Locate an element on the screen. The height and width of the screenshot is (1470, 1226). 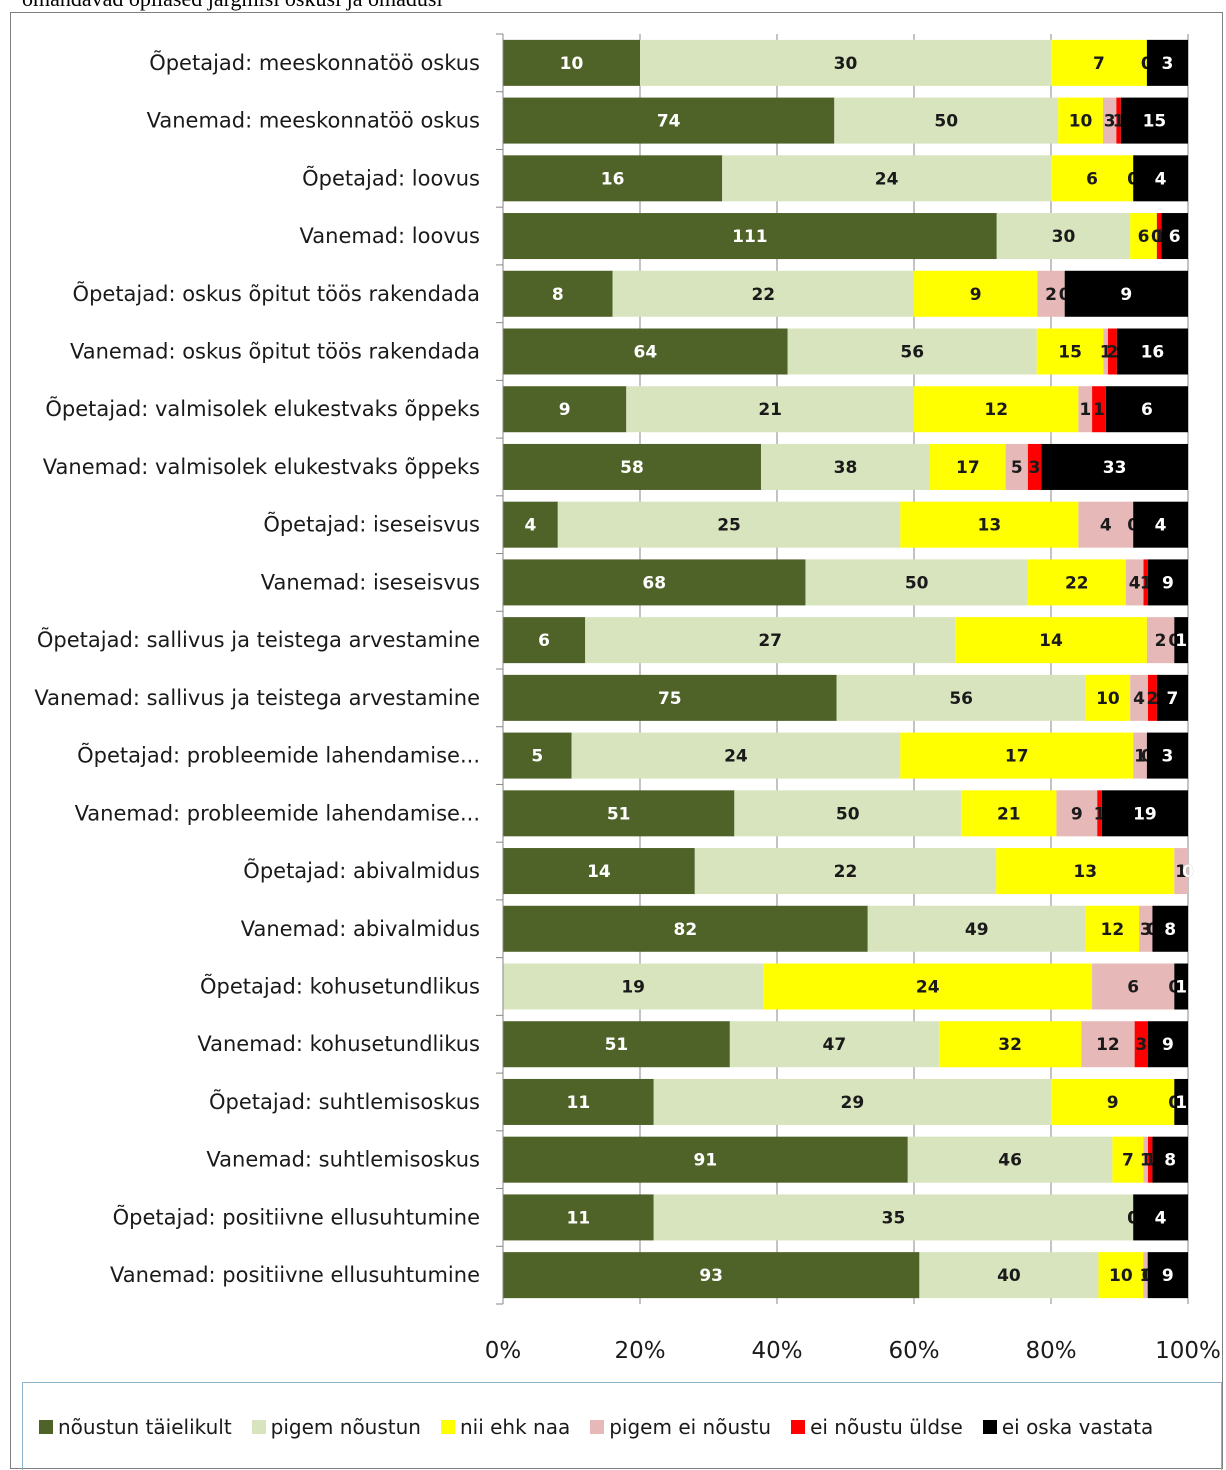
legend-label: nii ehk naa is located at coordinates (515, 1426).